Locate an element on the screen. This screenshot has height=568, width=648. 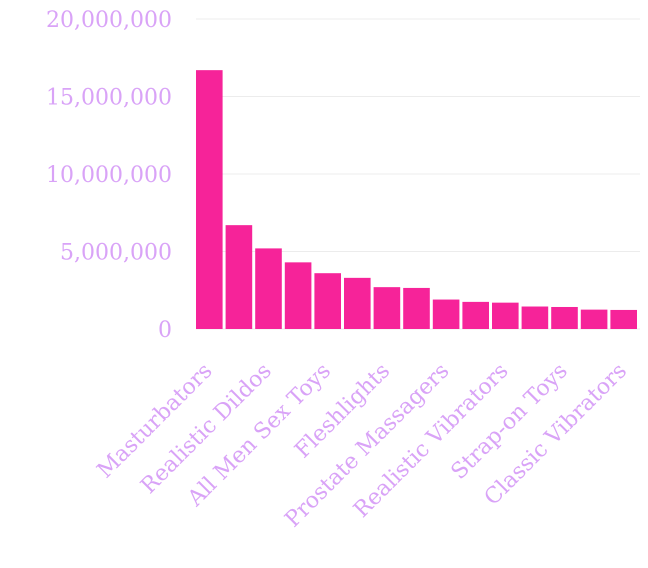
y-axis-ticks: 0 5,000,000 10,000,000 15,000,000 20,000,000 is located at coordinates (109, 175).